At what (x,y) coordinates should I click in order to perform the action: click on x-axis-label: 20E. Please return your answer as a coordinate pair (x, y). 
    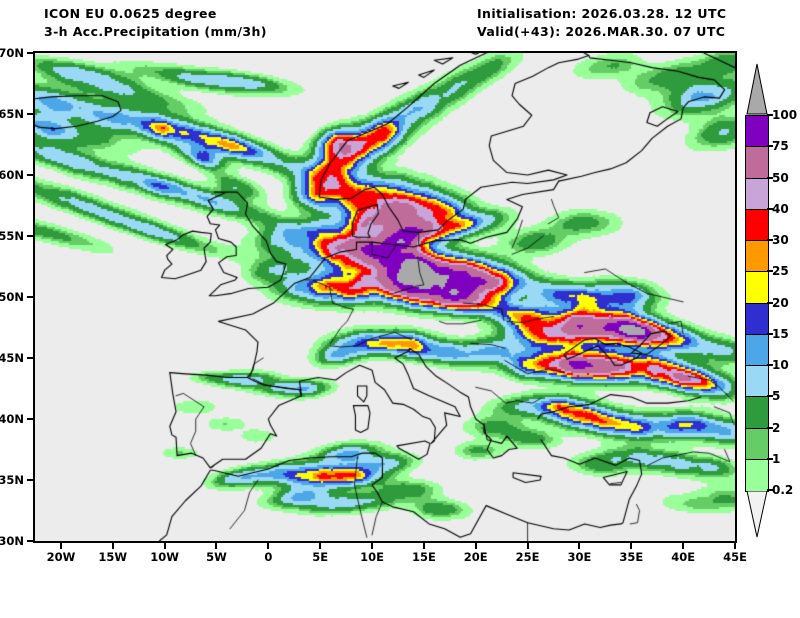
    Looking at the image, I should click on (475, 557).